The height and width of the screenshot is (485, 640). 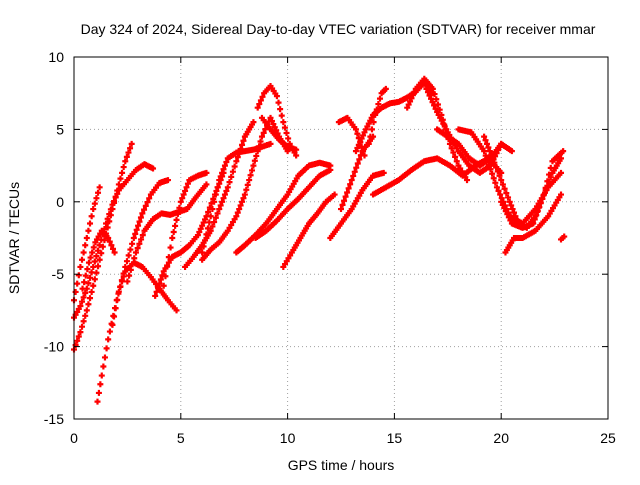 What do you see at coordinates (341, 465) in the screenshot?
I see `x-axis-label: GPS time / hours` at bounding box center [341, 465].